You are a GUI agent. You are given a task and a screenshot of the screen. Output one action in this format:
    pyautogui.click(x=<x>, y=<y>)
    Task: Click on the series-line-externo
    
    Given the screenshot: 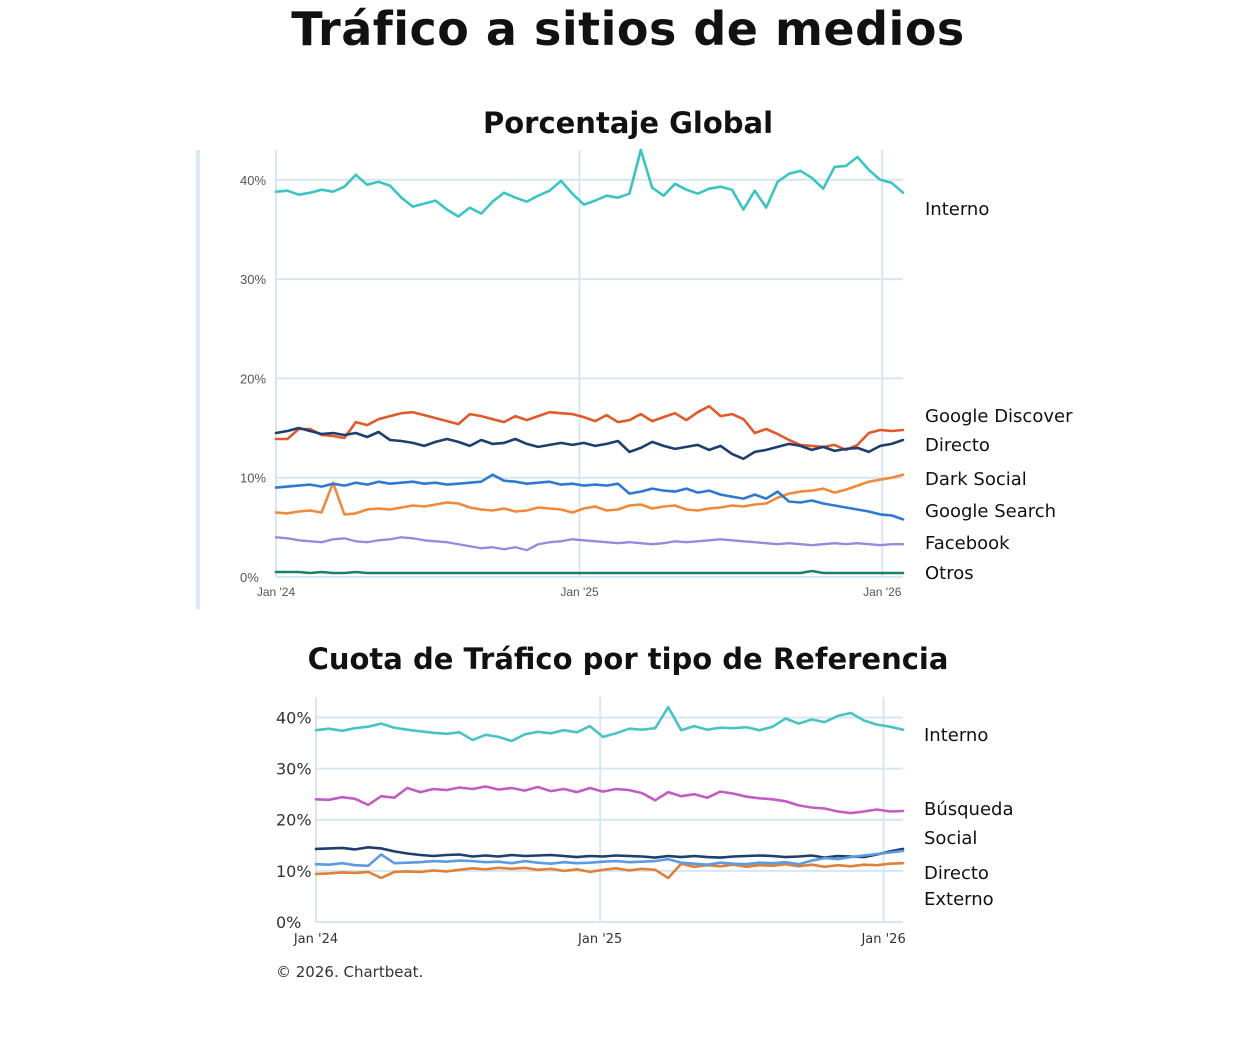 What is the action you would take?
    pyautogui.click(x=609, y=858)
    